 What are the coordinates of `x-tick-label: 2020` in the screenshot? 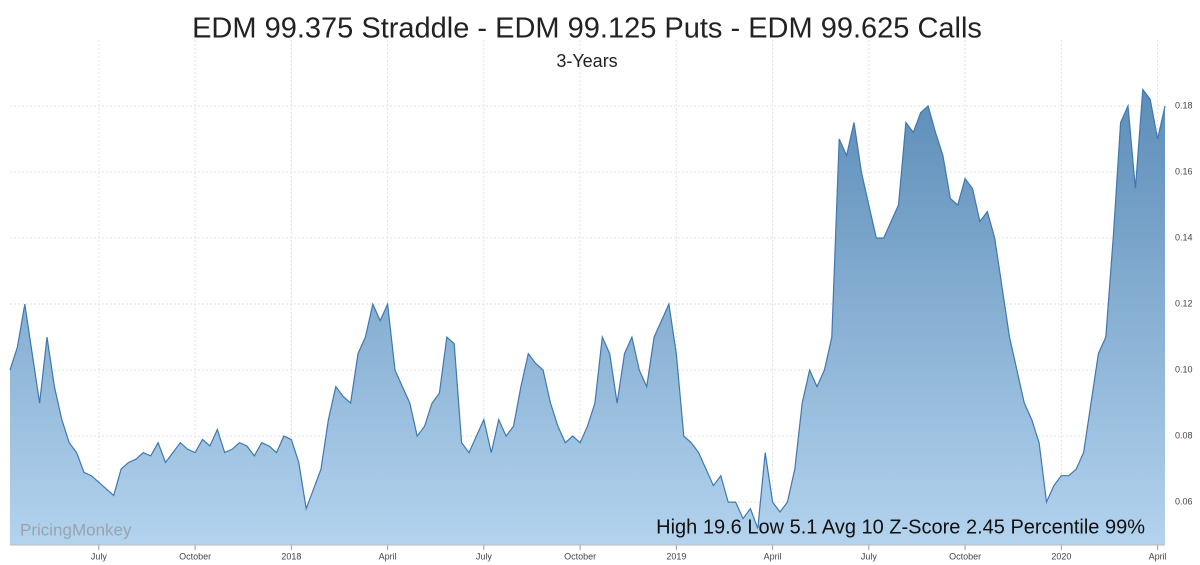 It's located at (1061, 556).